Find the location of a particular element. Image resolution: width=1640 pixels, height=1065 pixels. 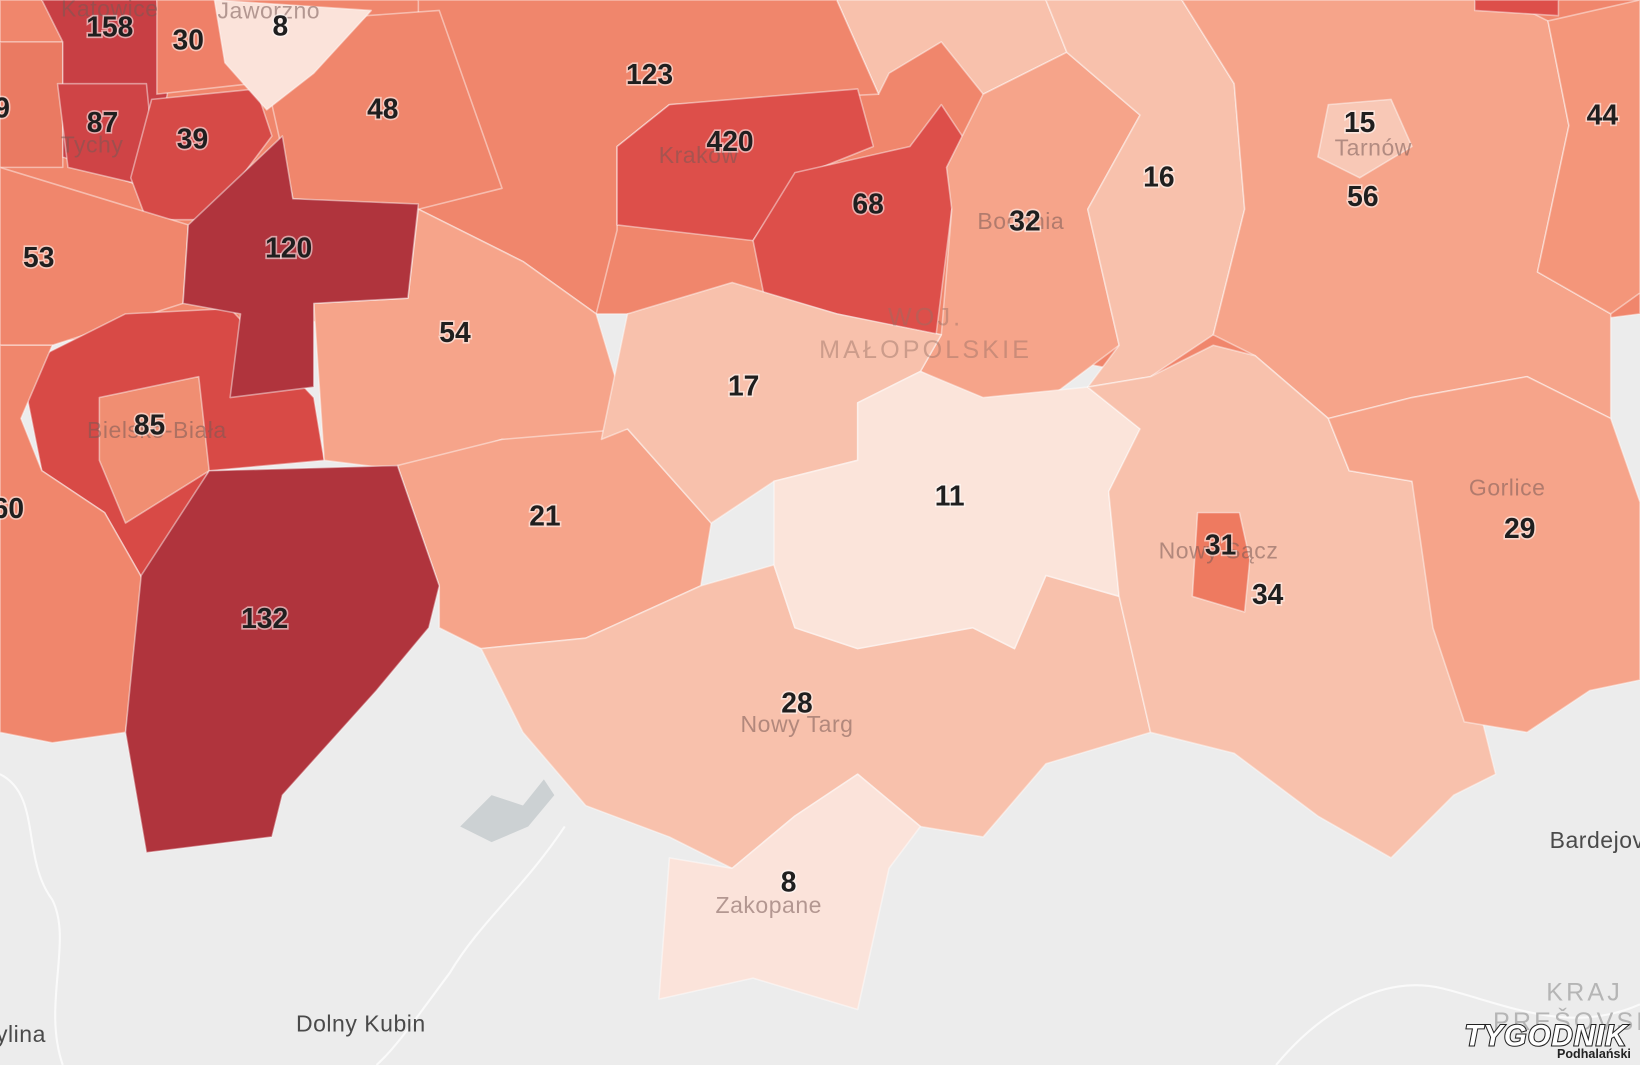

place-name: Dolny Kubin is located at coordinates (361, 1023).